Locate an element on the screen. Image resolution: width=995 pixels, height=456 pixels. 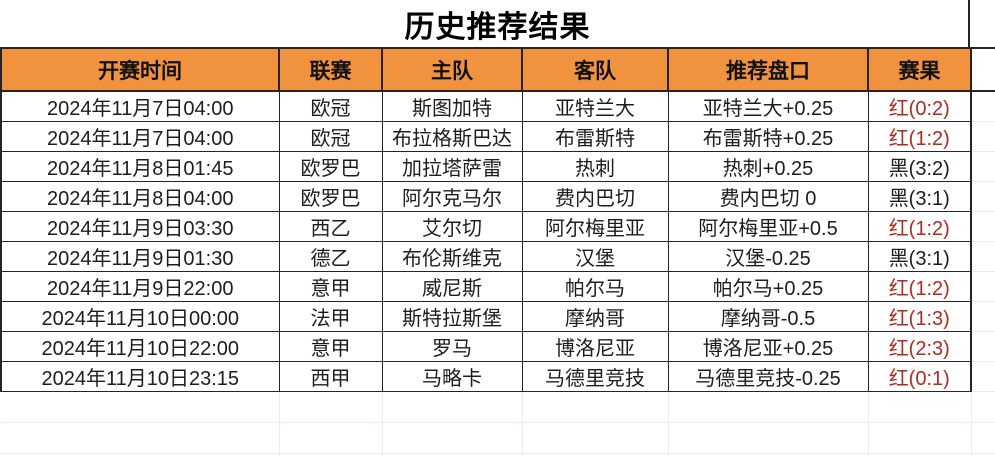
cell-away-team: 帕尔马 is located at coordinates (595, 286).